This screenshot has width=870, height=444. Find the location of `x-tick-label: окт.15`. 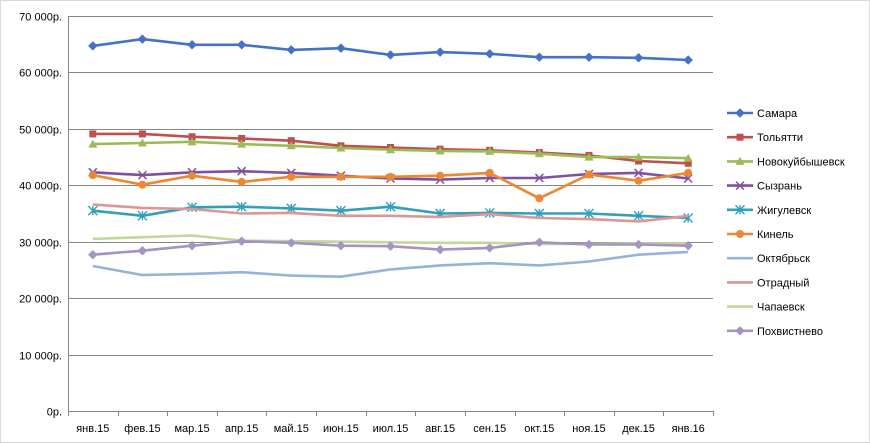

x-tick-label: окт.15 is located at coordinates (539, 429).